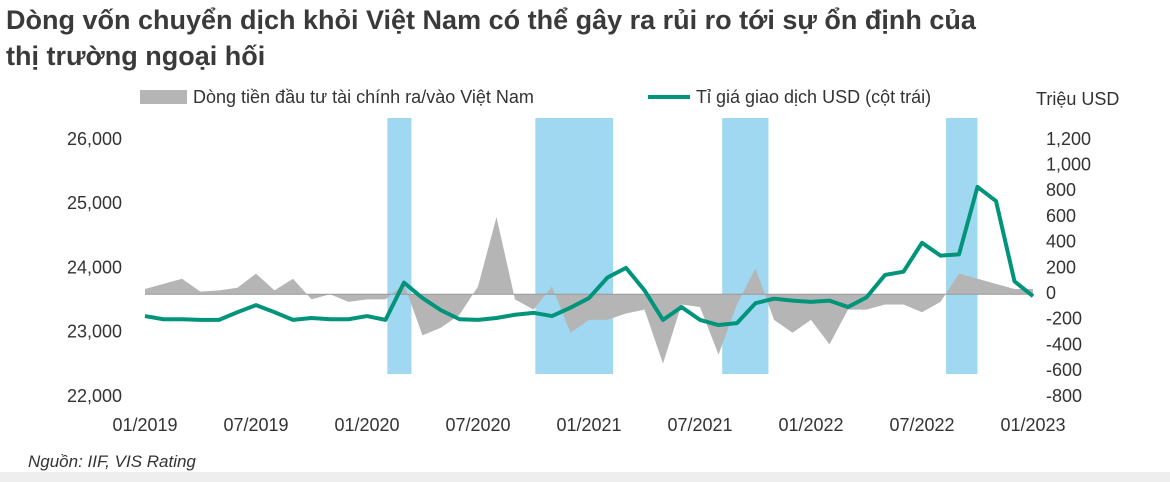 This screenshot has width=1170, height=482. What do you see at coordinates (699, 425) in the screenshot?
I see `x-tick-label: 07/2021` at bounding box center [699, 425].